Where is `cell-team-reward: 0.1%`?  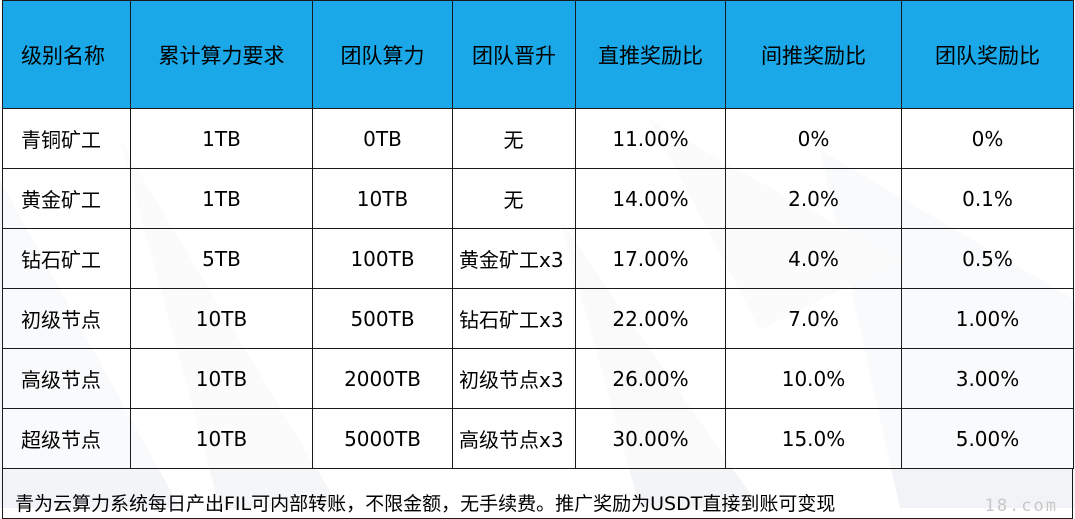 cell-team-reward: 0.1% is located at coordinates (987, 198).